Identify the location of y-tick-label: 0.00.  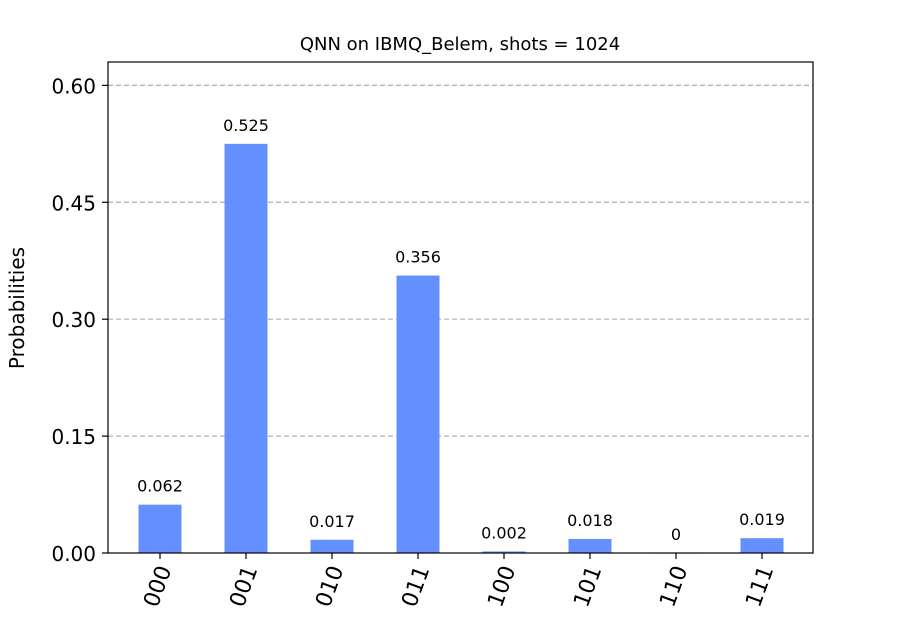
(73, 554).